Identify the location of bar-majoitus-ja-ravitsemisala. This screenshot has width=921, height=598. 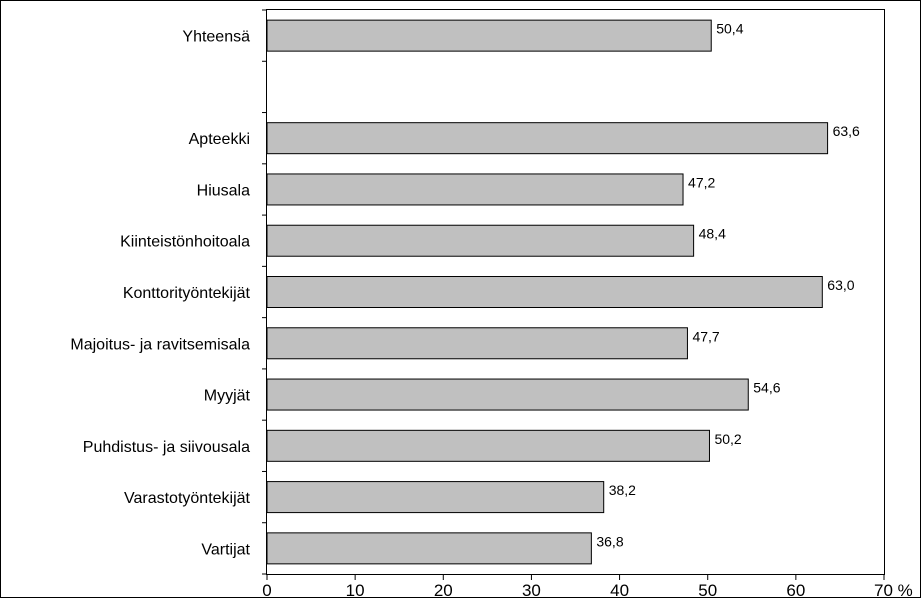
(477, 343).